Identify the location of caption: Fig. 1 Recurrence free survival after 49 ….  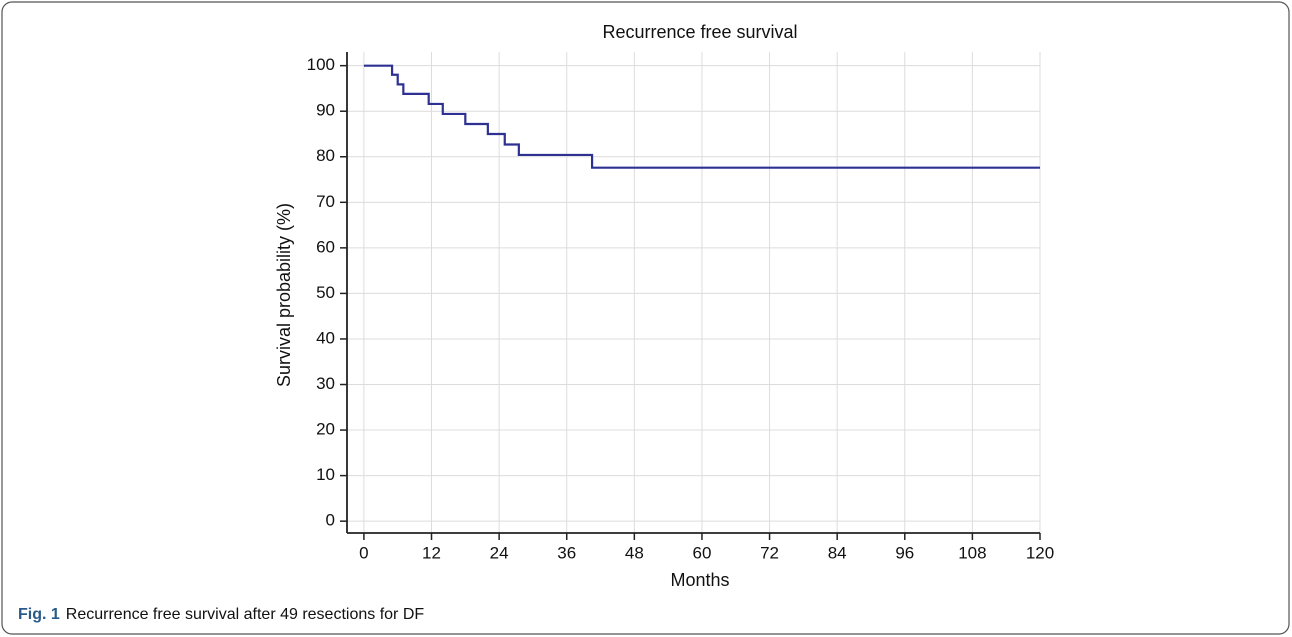
(221, 614).